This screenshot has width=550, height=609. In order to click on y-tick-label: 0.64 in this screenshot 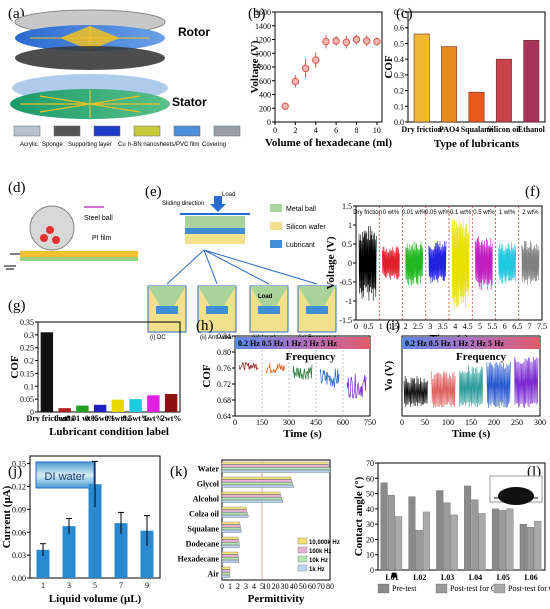, I will do `click(224, 416)`.